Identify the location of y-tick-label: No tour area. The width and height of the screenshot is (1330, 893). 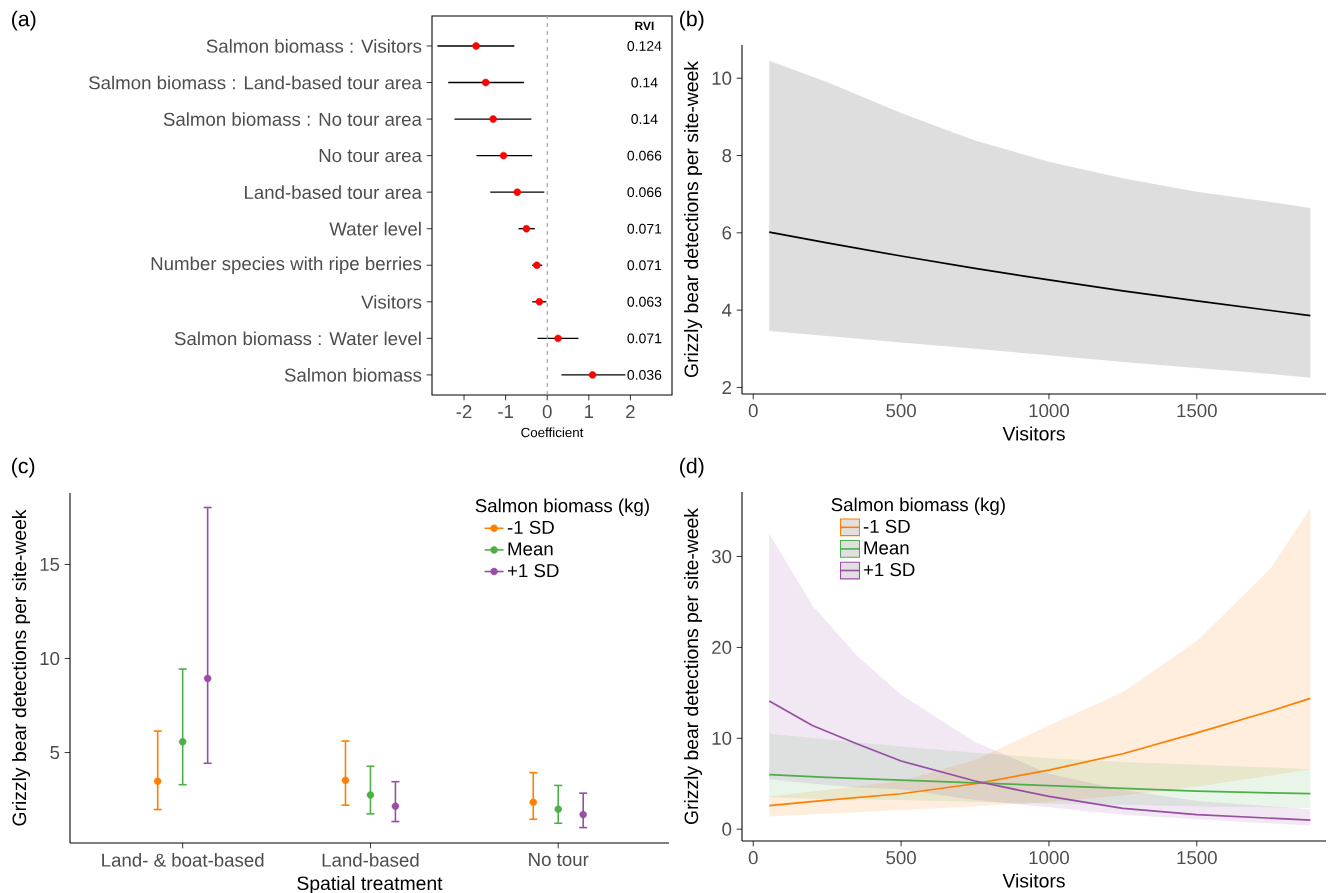
(370, 156).